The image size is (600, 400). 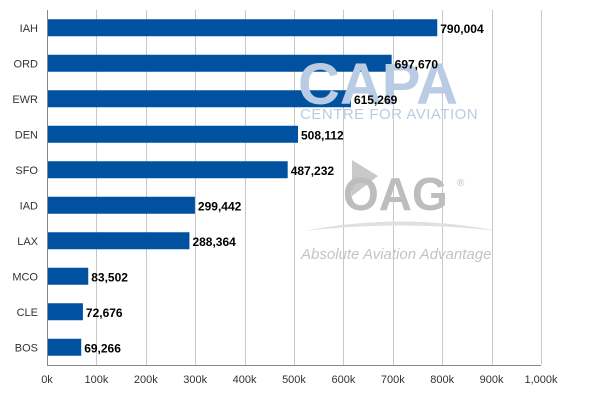 I want to click on category-label: SFO, so click(x=26, y=171).